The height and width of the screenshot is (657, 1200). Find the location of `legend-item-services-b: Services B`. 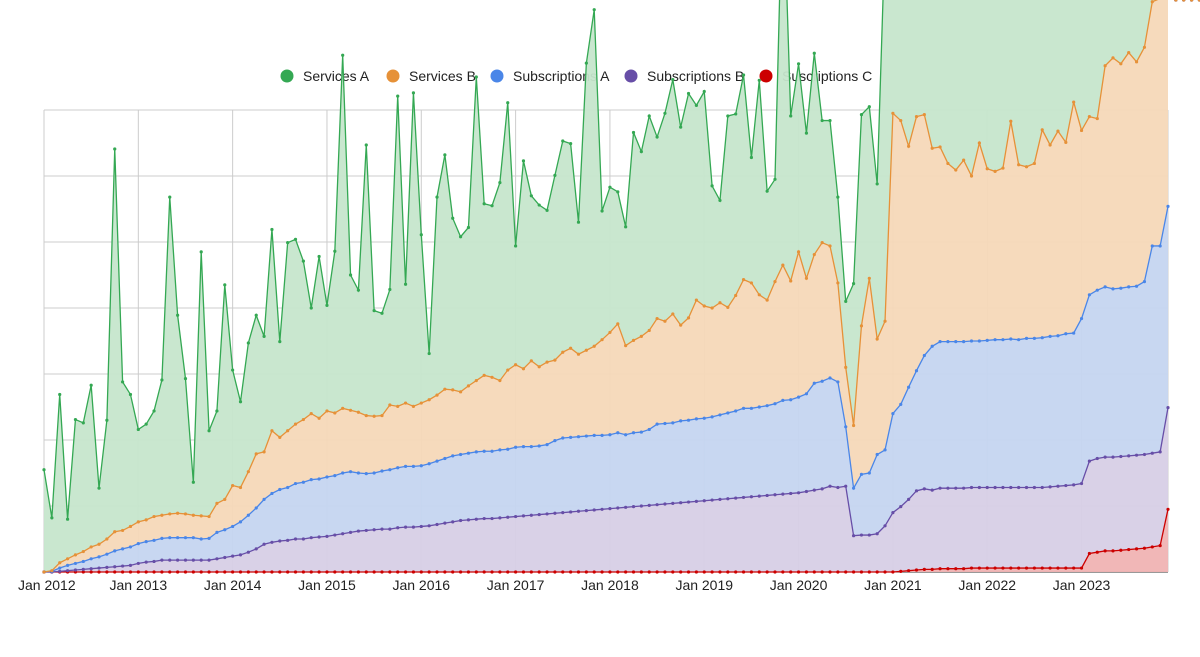

legend-item-services-b: Services B is located at coordinates (431, 76).